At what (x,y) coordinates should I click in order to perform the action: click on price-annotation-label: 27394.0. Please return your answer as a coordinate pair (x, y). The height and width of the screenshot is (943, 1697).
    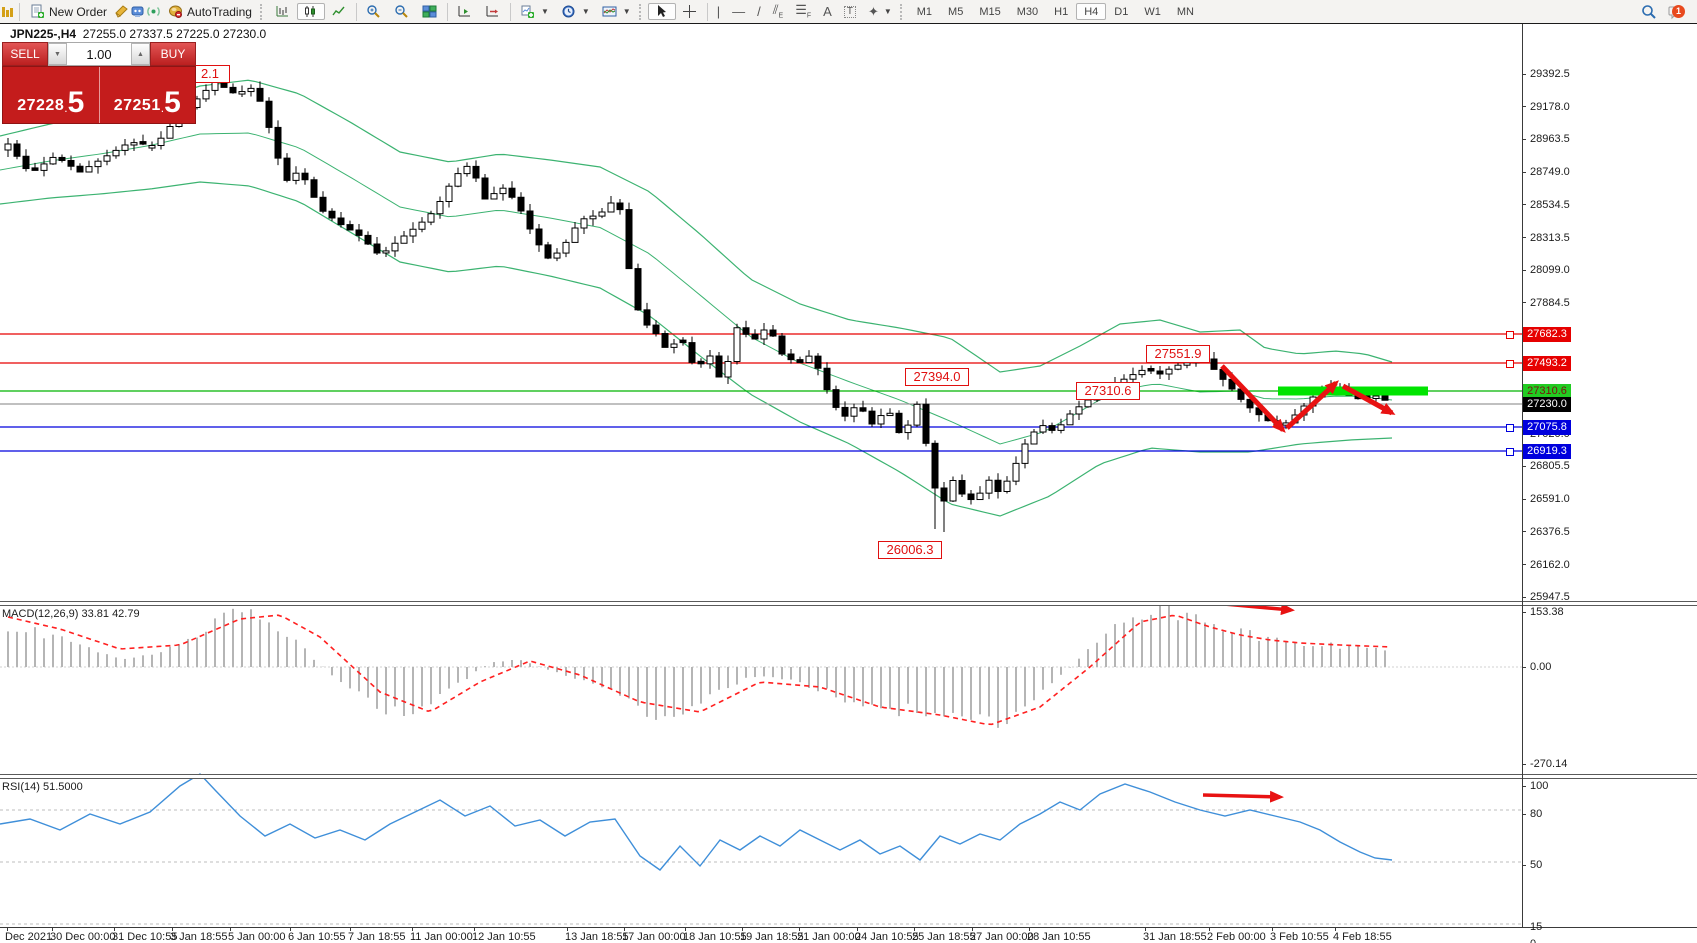
    Looking at the image, I should click on (937, 377).